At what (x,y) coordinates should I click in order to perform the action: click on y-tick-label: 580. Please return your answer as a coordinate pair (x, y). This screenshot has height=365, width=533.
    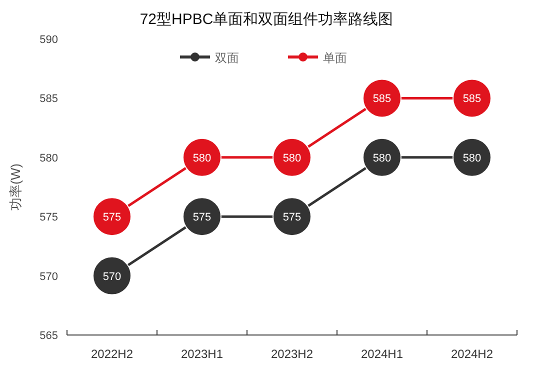
    Looking at the image, I should click on (49, 158).